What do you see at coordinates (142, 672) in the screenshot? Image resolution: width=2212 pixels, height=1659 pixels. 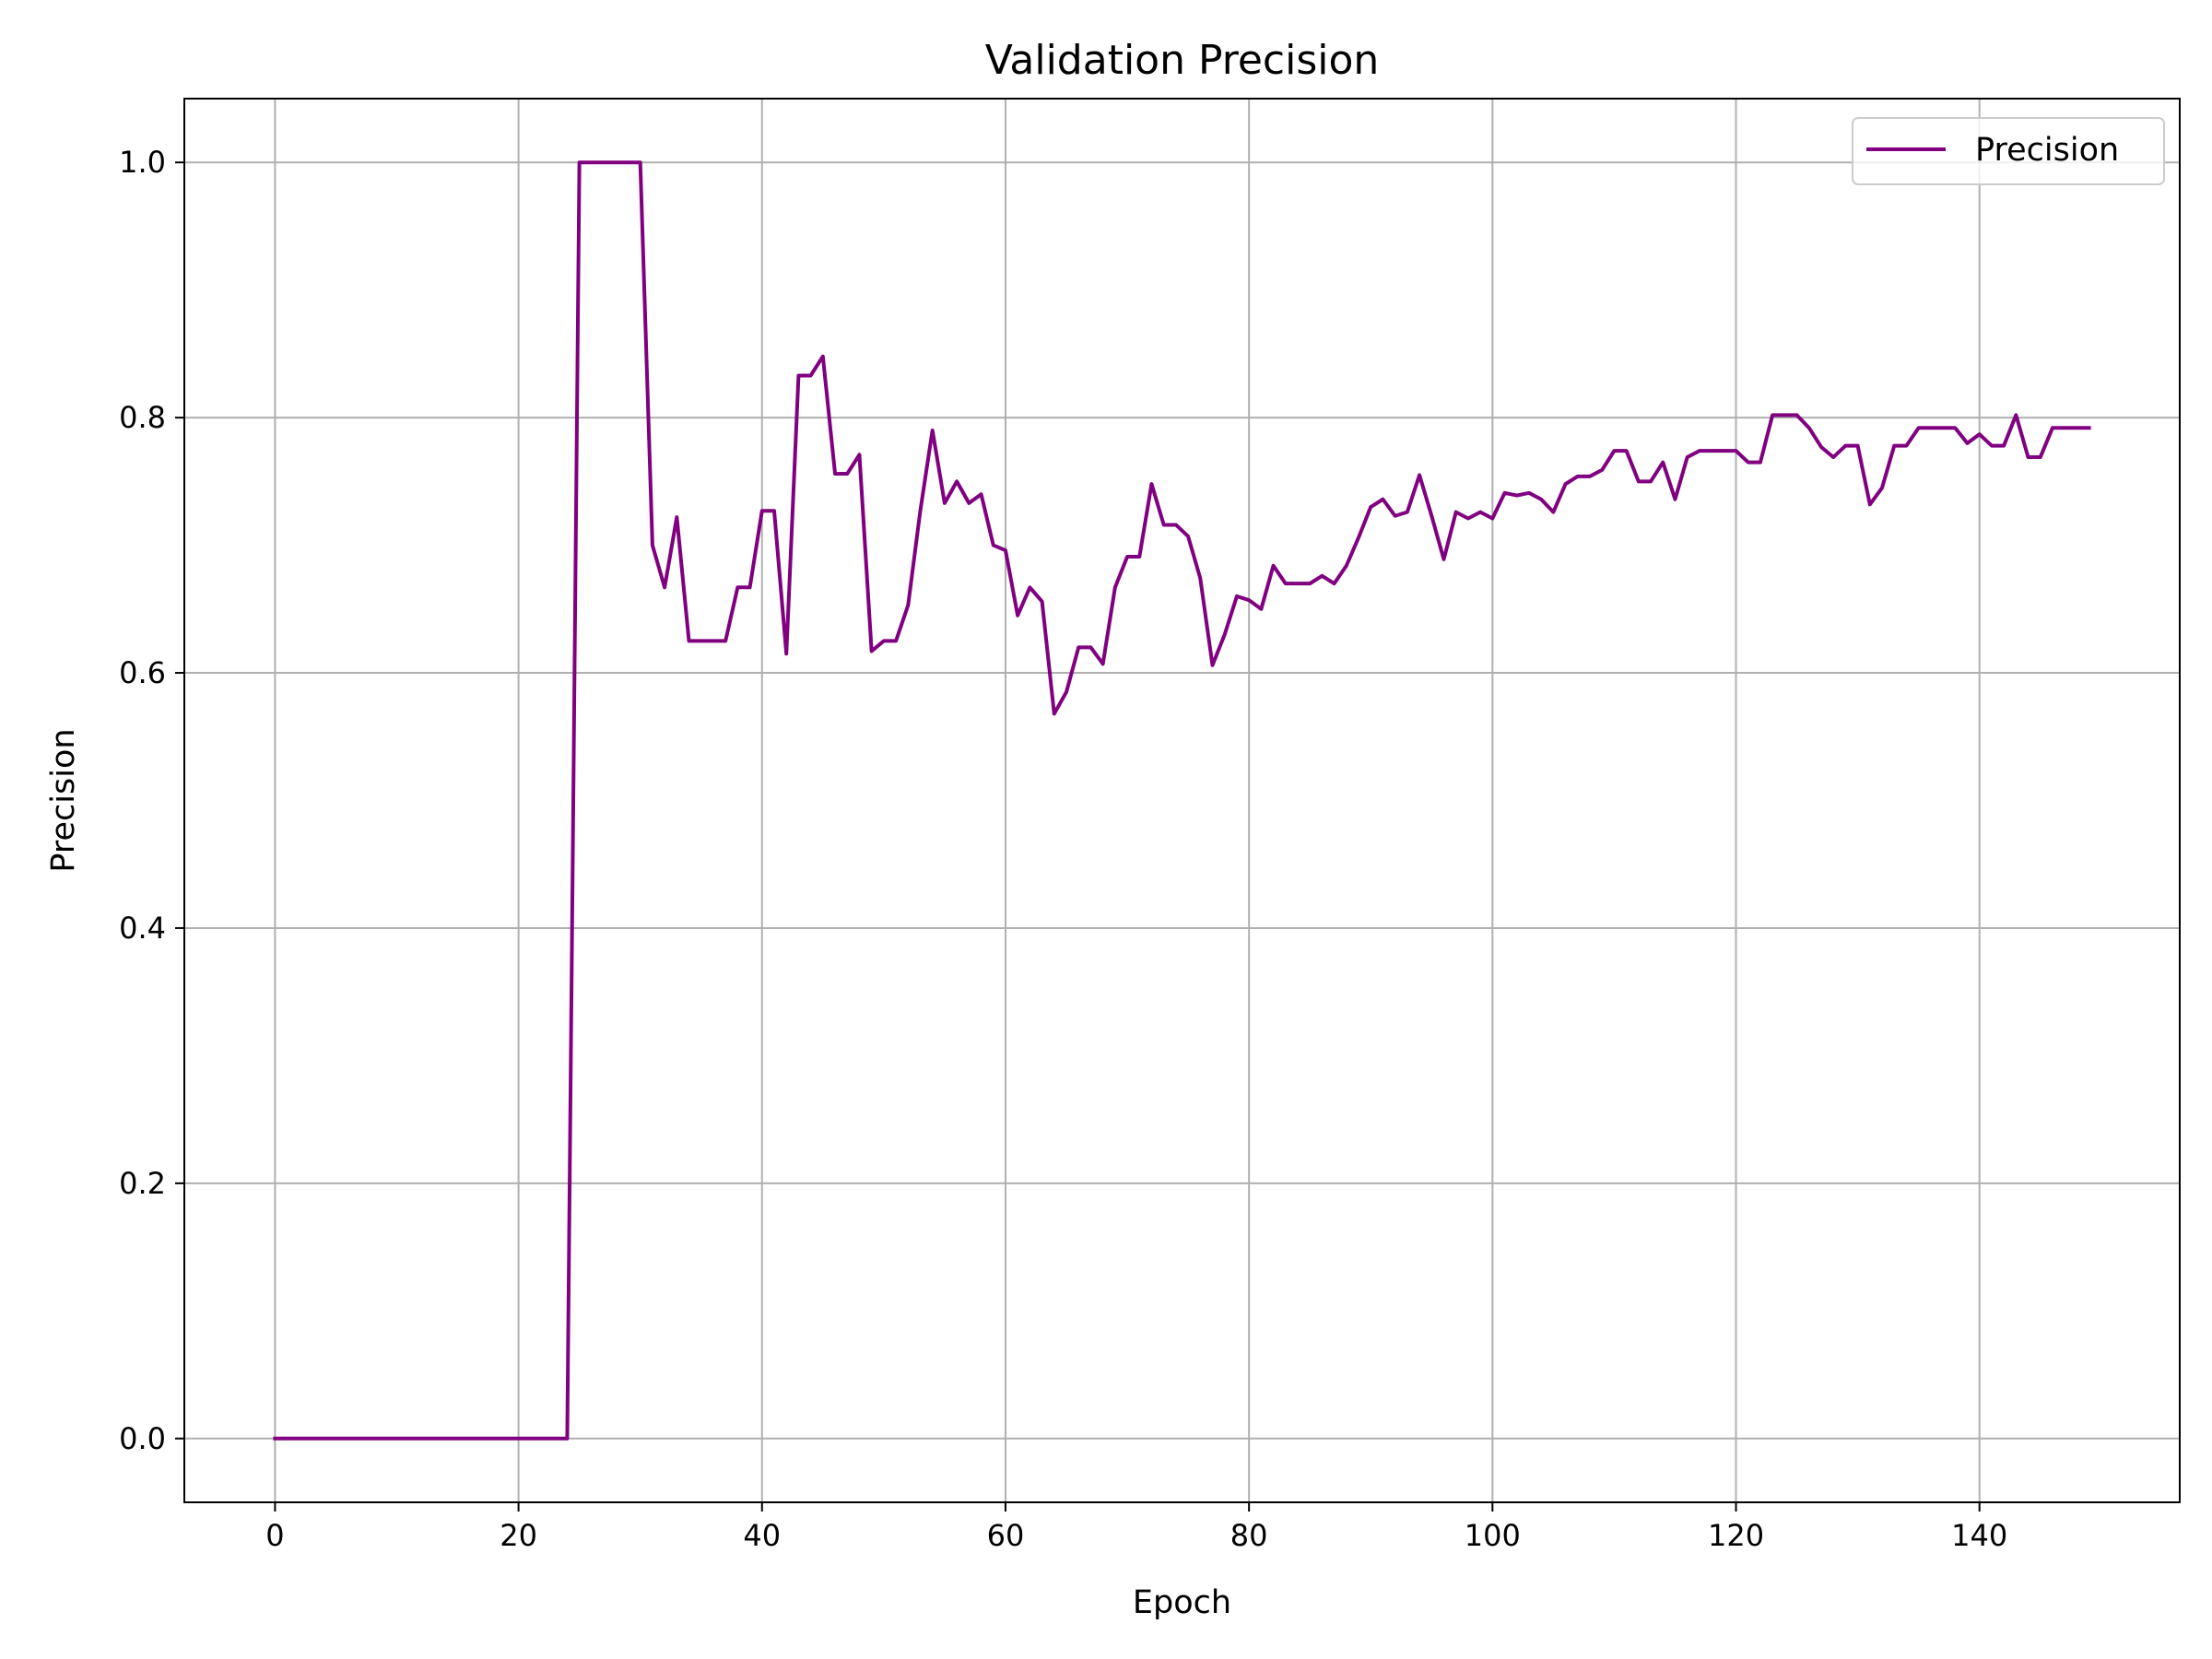 I see `y-tick-label: 0.6` at bounding box center [142, 672].